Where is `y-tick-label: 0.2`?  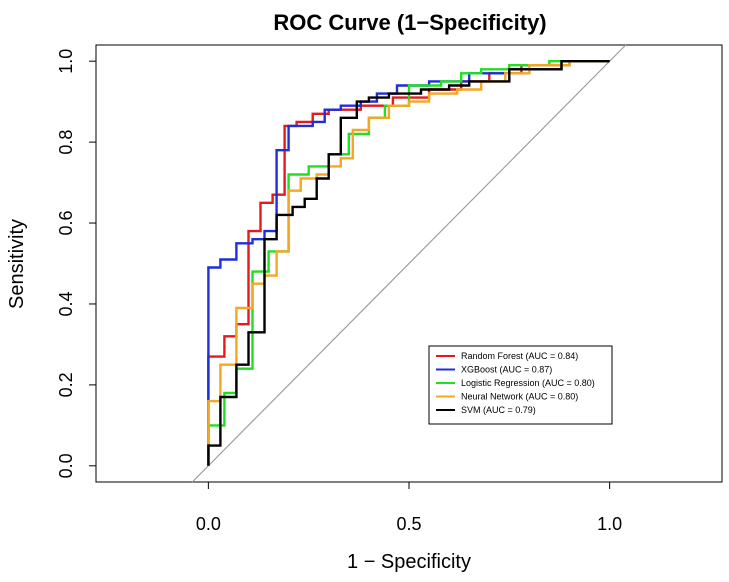
y-tick-label: 0.2 is located at coordinates (66, 384).